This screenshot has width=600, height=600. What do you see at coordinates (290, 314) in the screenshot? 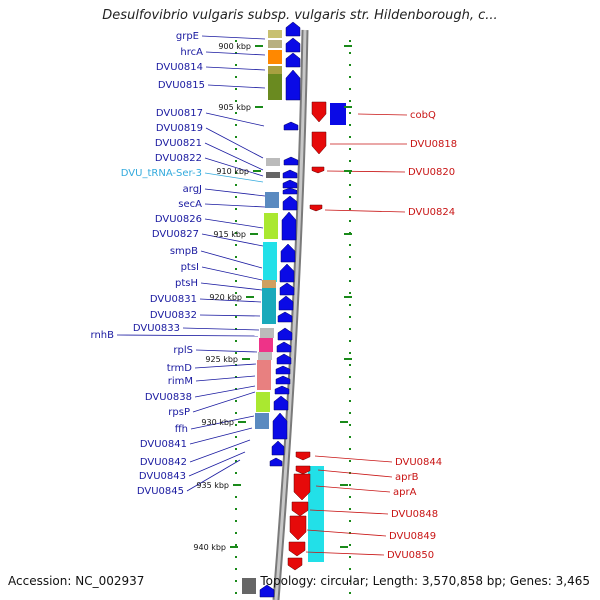
I see `backbone-arc` at bounding box center [290, 314].